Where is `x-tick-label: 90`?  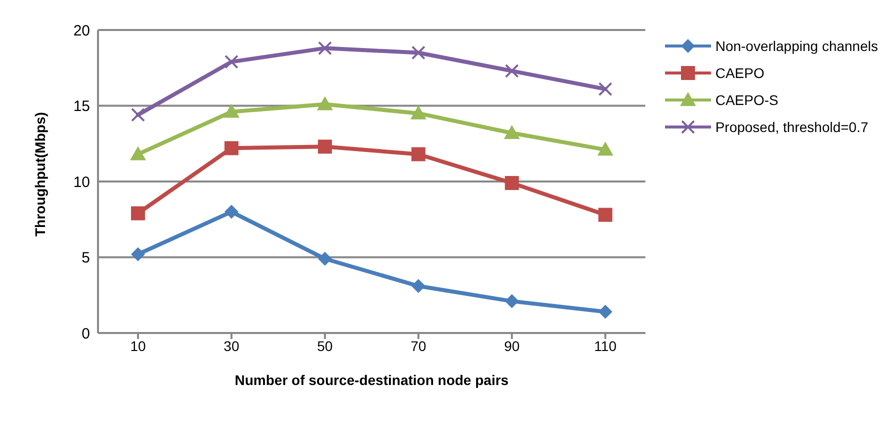
x-tick-label: 90 is located at coordinates (512, 346).